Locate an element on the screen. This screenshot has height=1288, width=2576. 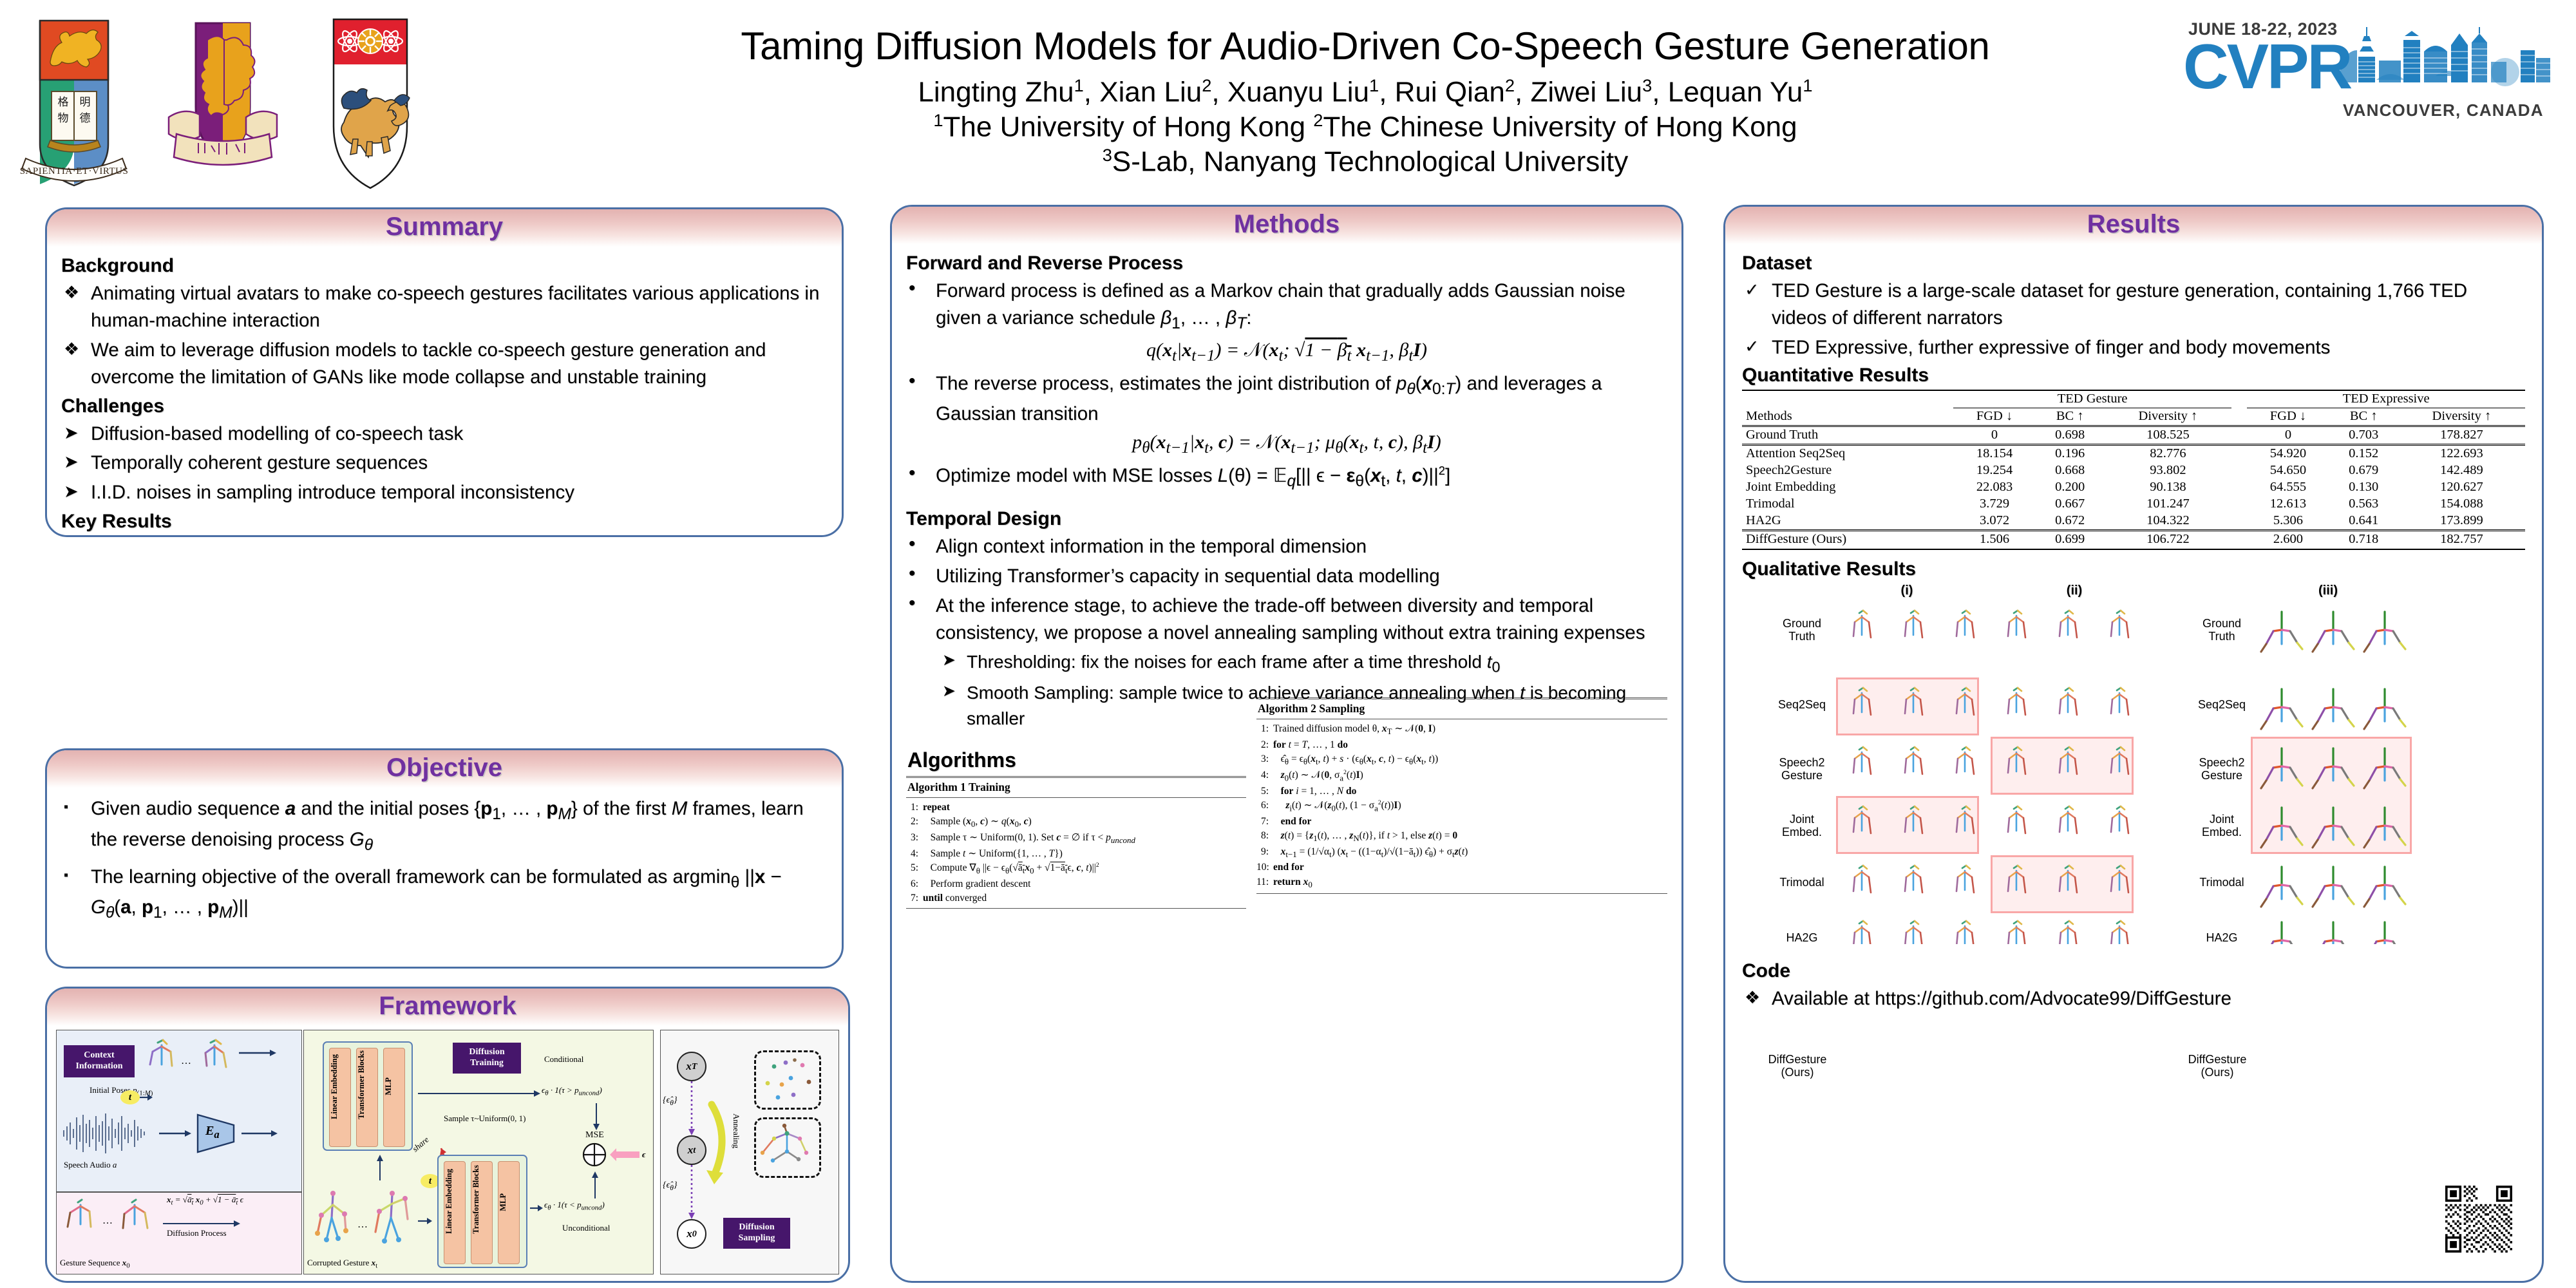
conditional-output-label: ϵθ · 1(τ > puncond) is located at coordinates (572, 1091).